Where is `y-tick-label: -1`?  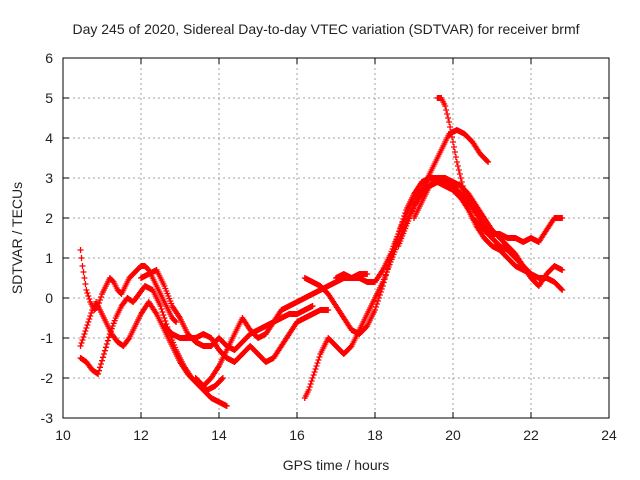
y-tick-label: -1 is located at coordinates (47, 338).